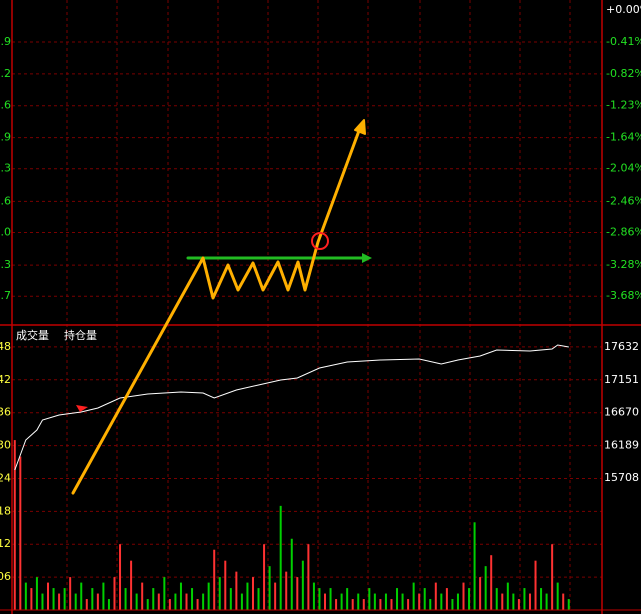 The width and height of the screenshot is (641, 614). I want to click on y-tick-label: 30, so click(5, 445).